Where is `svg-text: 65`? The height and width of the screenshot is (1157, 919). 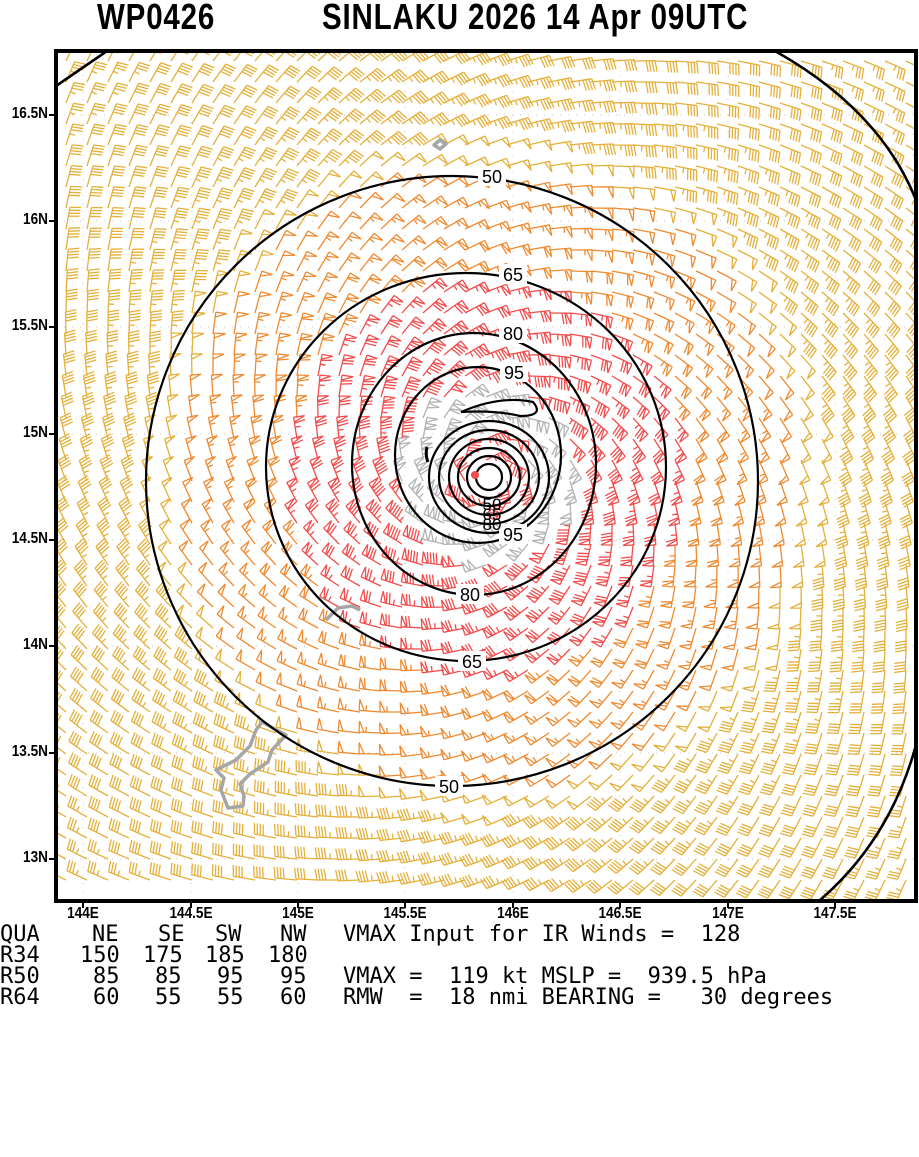 svg-text: 65 is located at coordinates (492, 514).